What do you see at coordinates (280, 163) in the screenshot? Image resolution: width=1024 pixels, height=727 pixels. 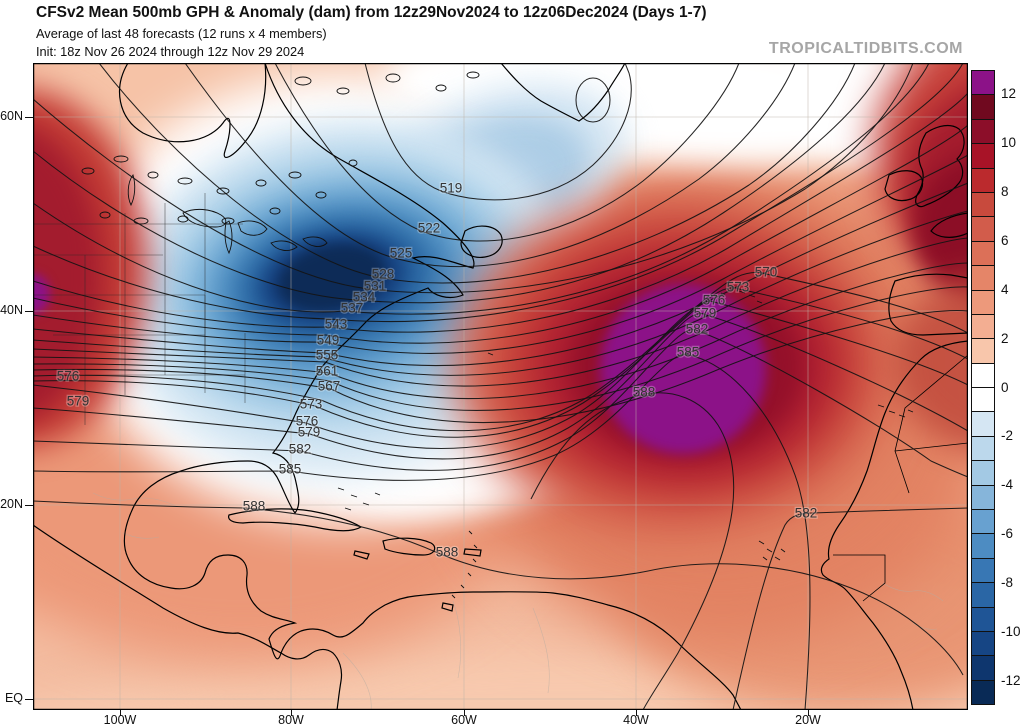 I see `lakes` at bounding box center [280, 163].